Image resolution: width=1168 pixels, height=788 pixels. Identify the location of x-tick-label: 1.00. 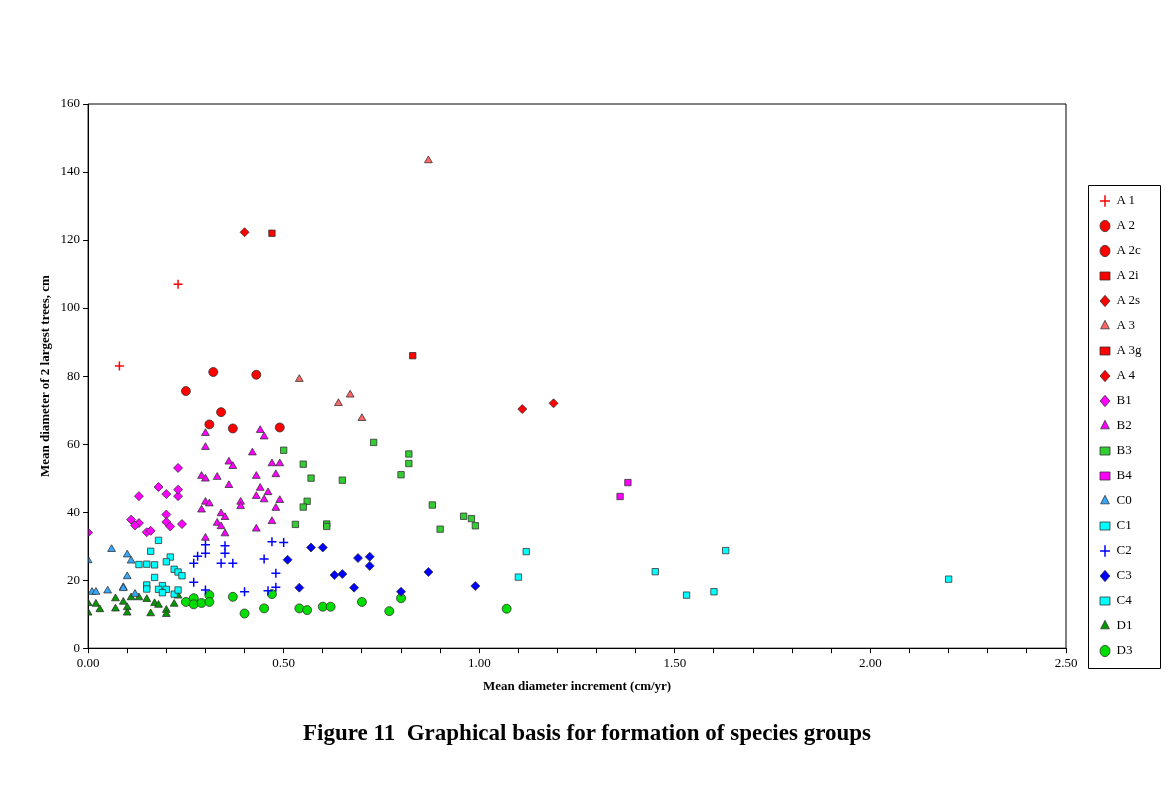
(479, 663).